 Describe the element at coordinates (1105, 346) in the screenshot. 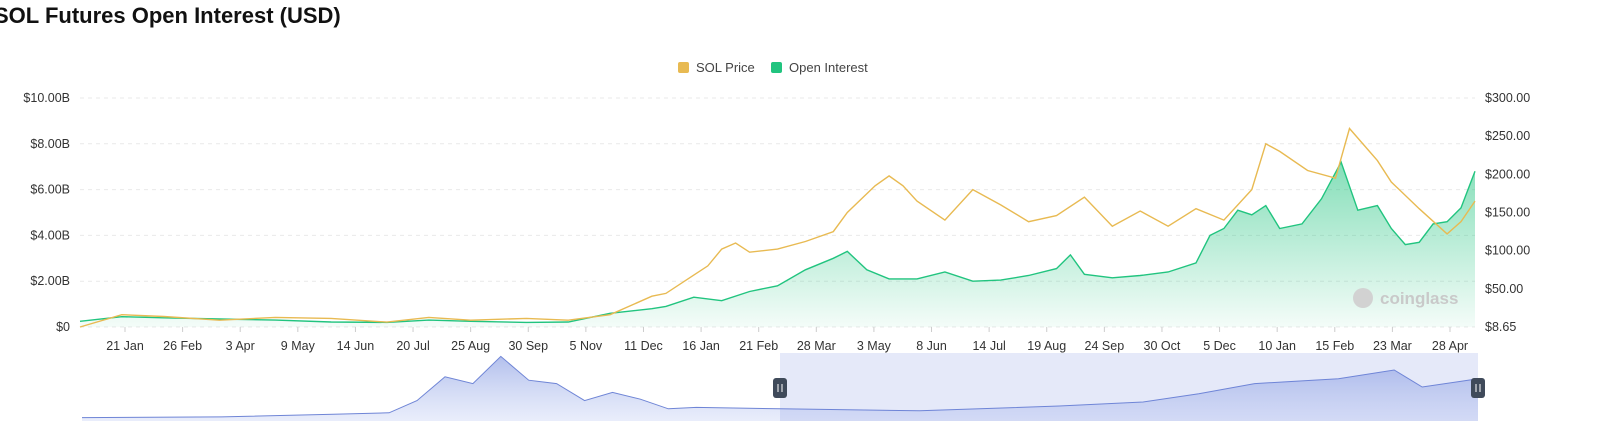

I see `x-tick-label: 24 Sep` at that location.